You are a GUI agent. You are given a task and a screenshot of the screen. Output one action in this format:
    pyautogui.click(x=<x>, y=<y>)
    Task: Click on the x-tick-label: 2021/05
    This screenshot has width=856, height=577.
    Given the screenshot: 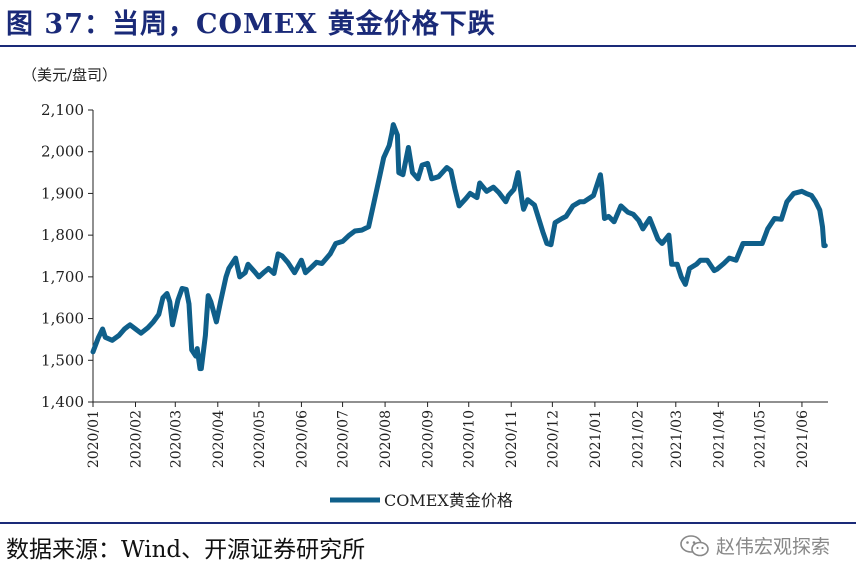 What is the action you would take?
    pyautogui.click(x=760, y=439)
    